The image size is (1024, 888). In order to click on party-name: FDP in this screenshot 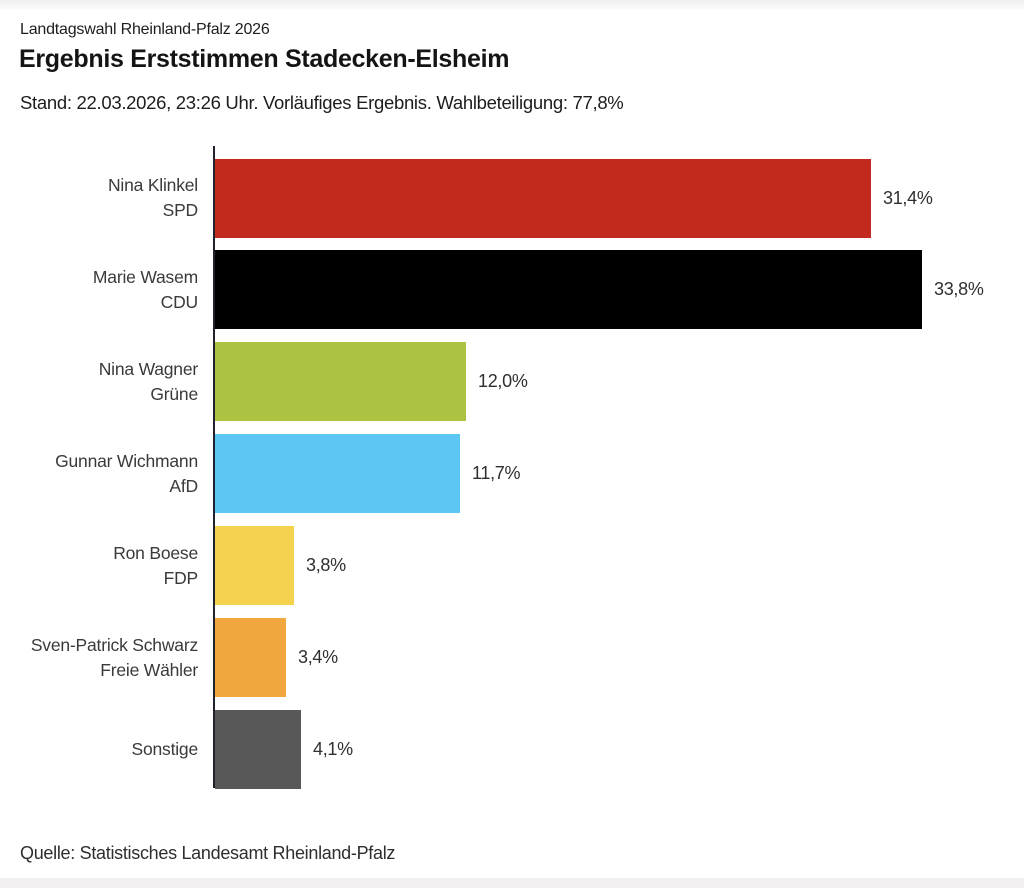, I will do `click(181, 577)`.